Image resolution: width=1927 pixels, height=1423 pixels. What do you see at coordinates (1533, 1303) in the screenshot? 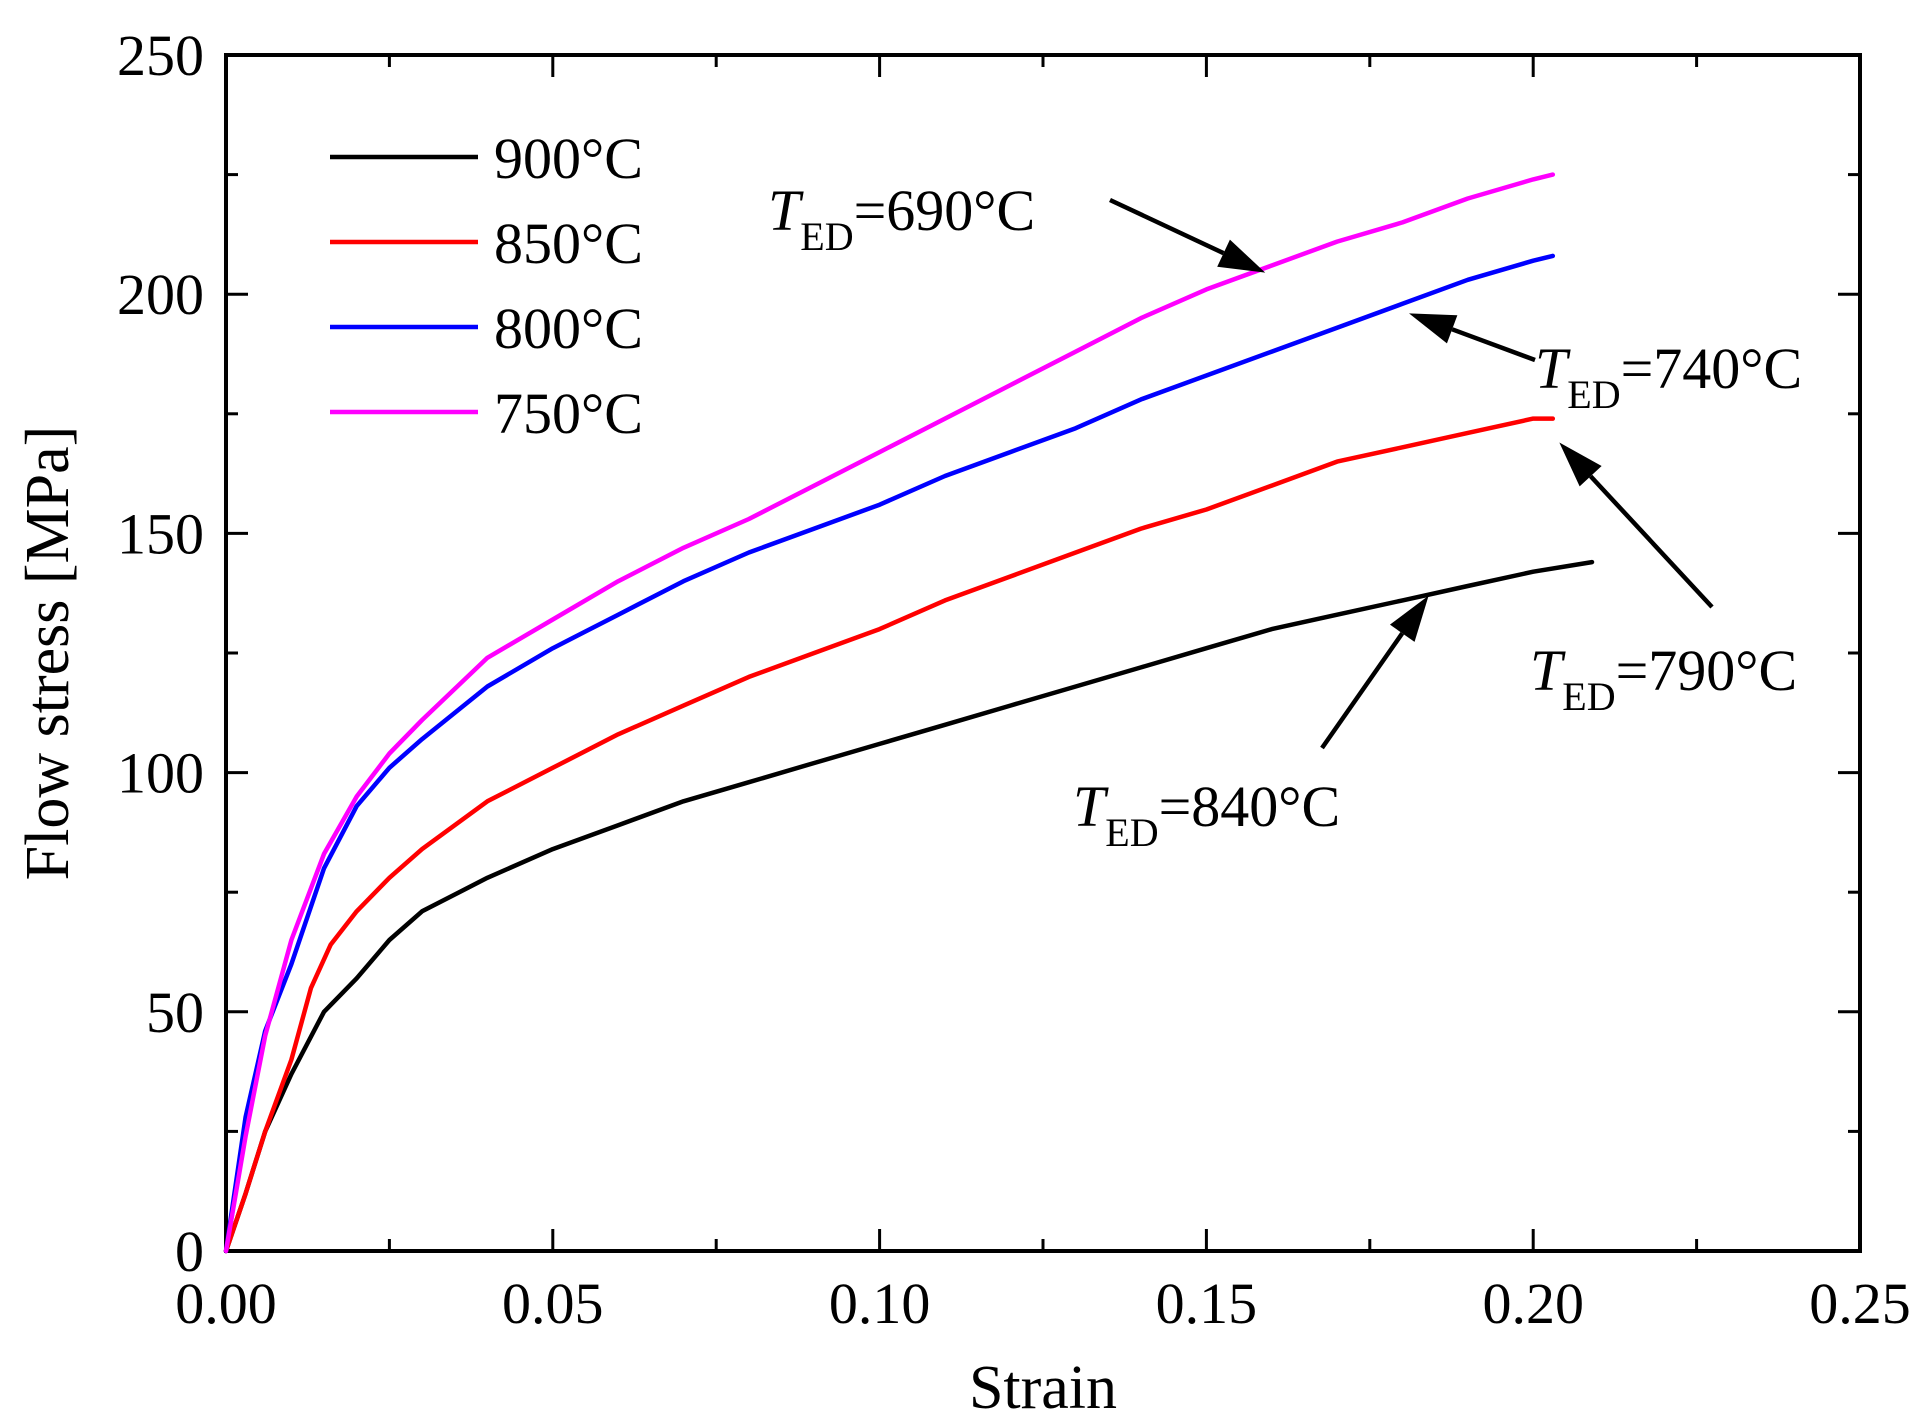
I see `x-tick-label: 0.20` at bounding box center [1533, 1303].